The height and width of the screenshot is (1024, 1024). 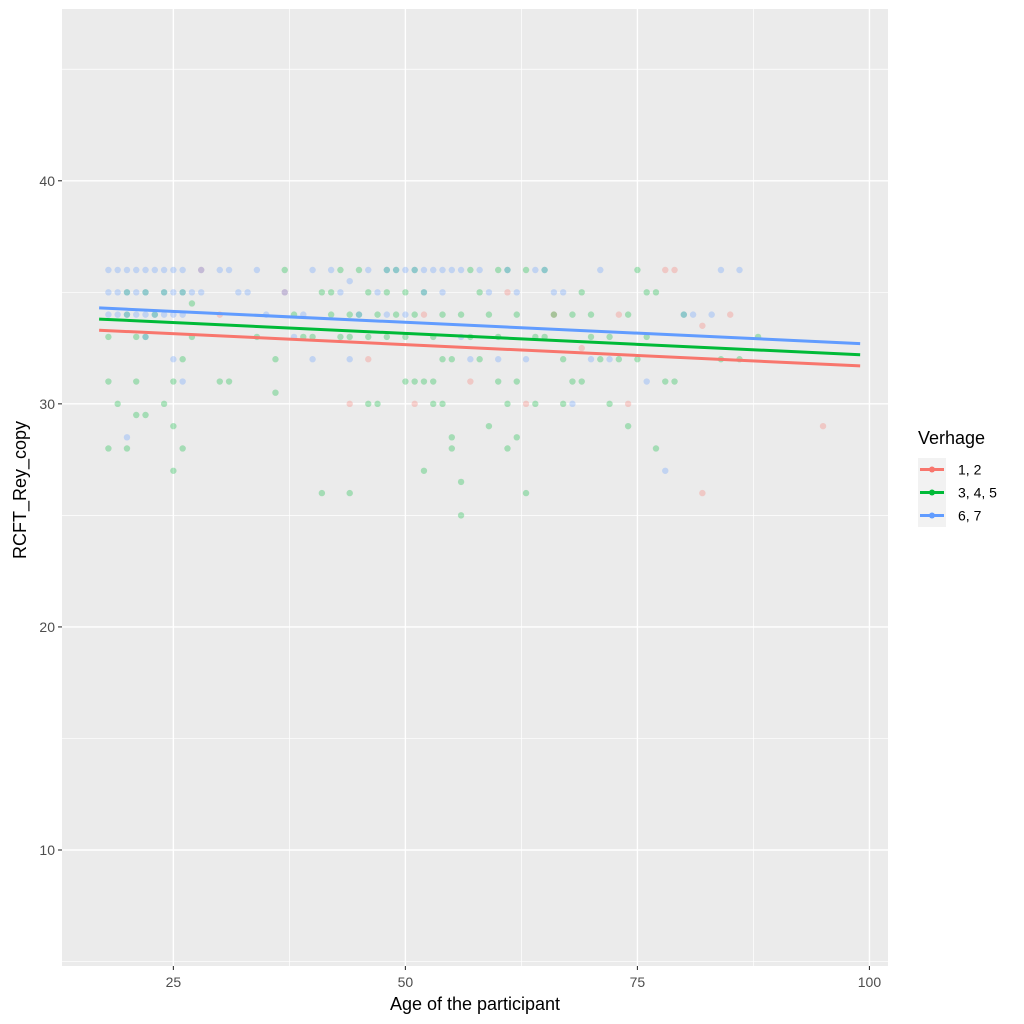 What do you see at coordinates (47, 850) in the screenshot?
I see `y-tick-label: 10` at bounding box center [47, 850].